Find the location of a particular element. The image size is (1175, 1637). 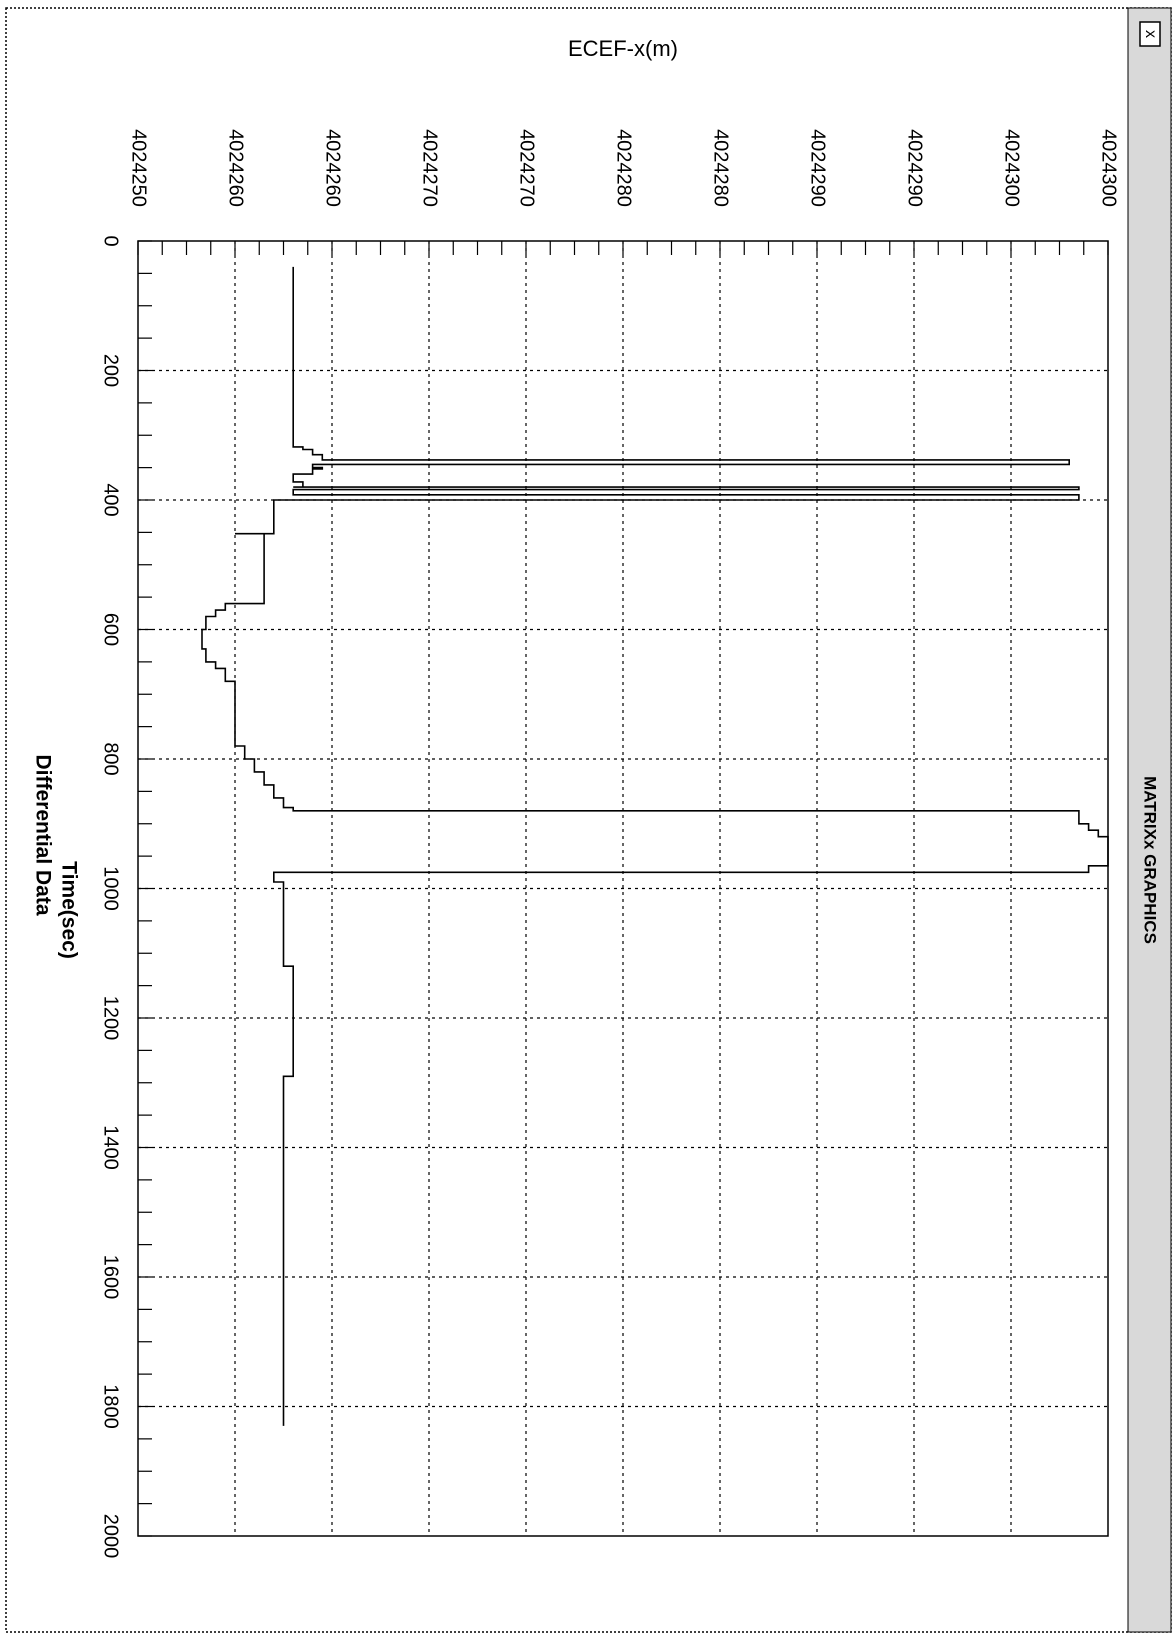

time-tick-label: 2000 is located at coordinates (111, 1536).